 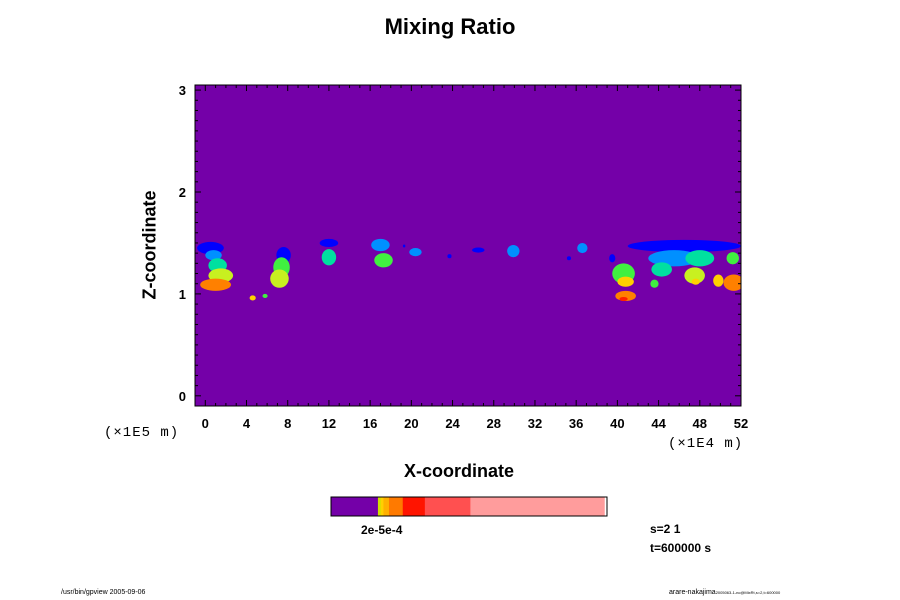 What do you see at coordinates (576, 423) in the screenshot?
I see `x-tick-label: 36` at bounding box center [576, 423].